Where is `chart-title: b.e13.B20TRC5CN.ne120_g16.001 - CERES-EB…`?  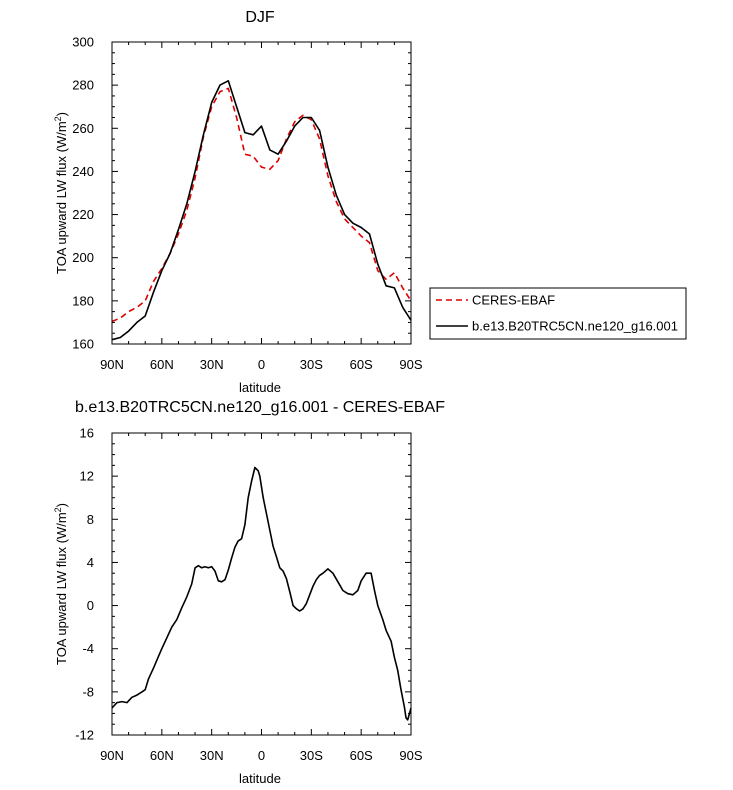 chart-title: b.e13.B20TRC5CN.ne120_g16.001 - CERES-EB… is located at coordinates (260, 407).